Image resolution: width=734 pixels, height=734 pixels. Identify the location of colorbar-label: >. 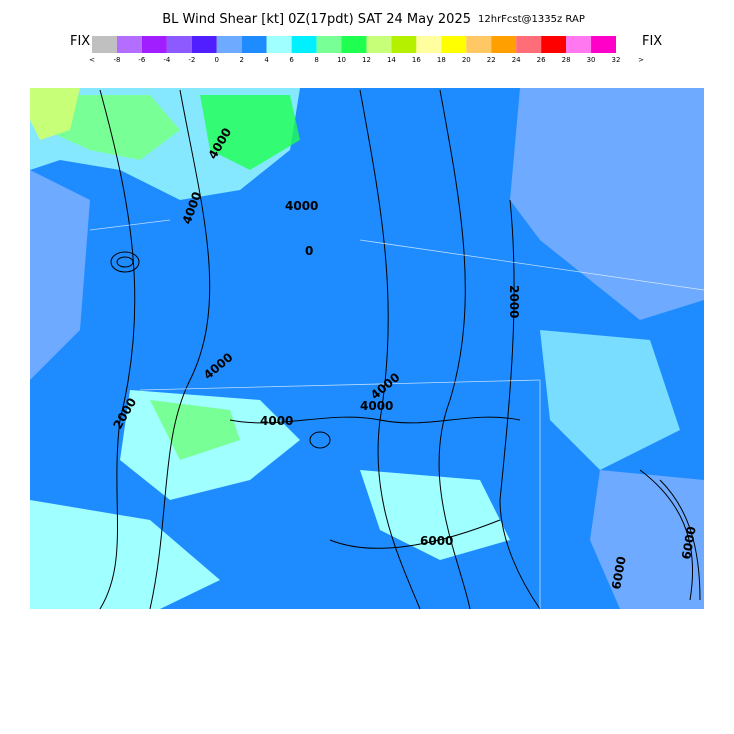
(641, 60).